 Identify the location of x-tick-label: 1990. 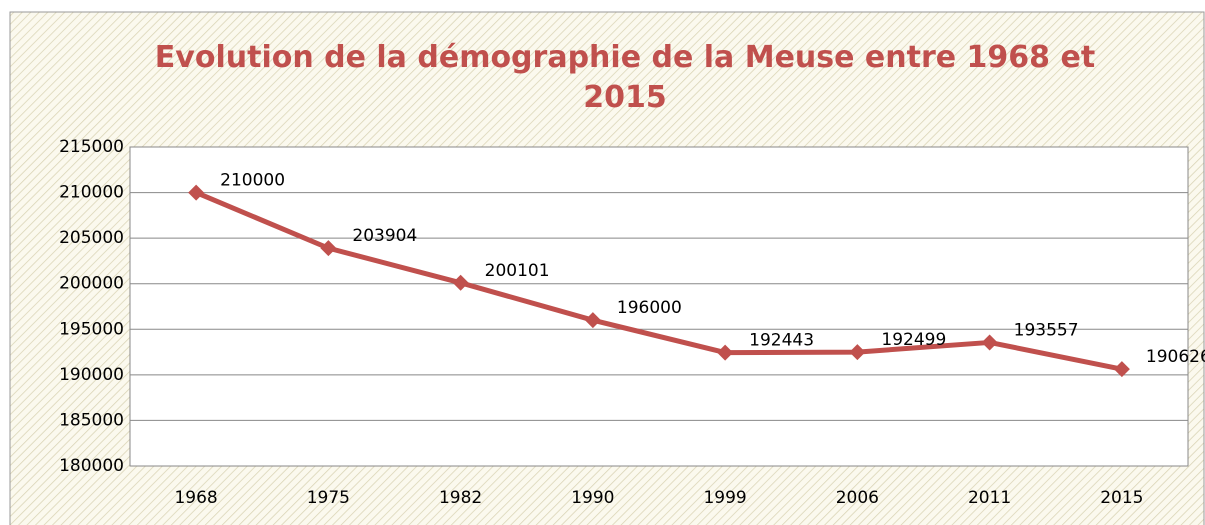
(592, 498).